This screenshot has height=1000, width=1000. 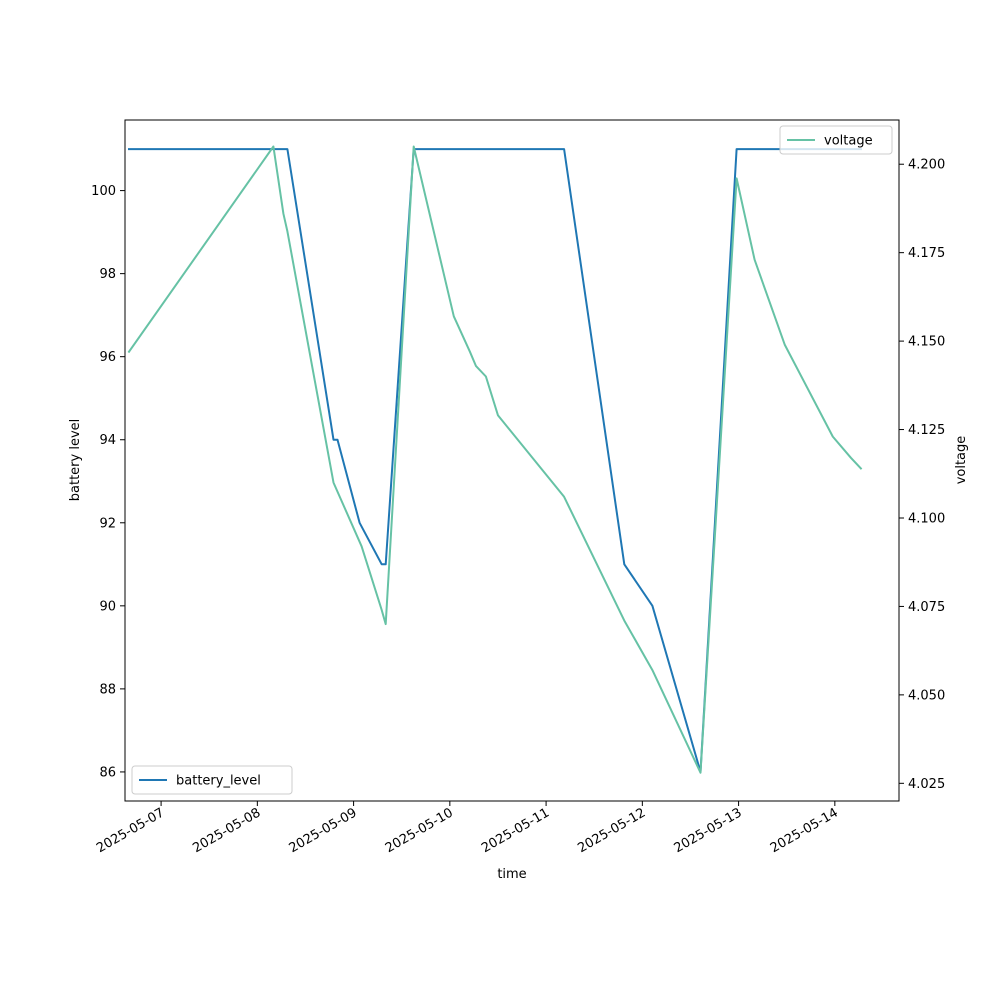 What do you see at coordinates (848, 141) in the screenshot?
I see `legend-label: voltage` at bounding box center [848, 141].